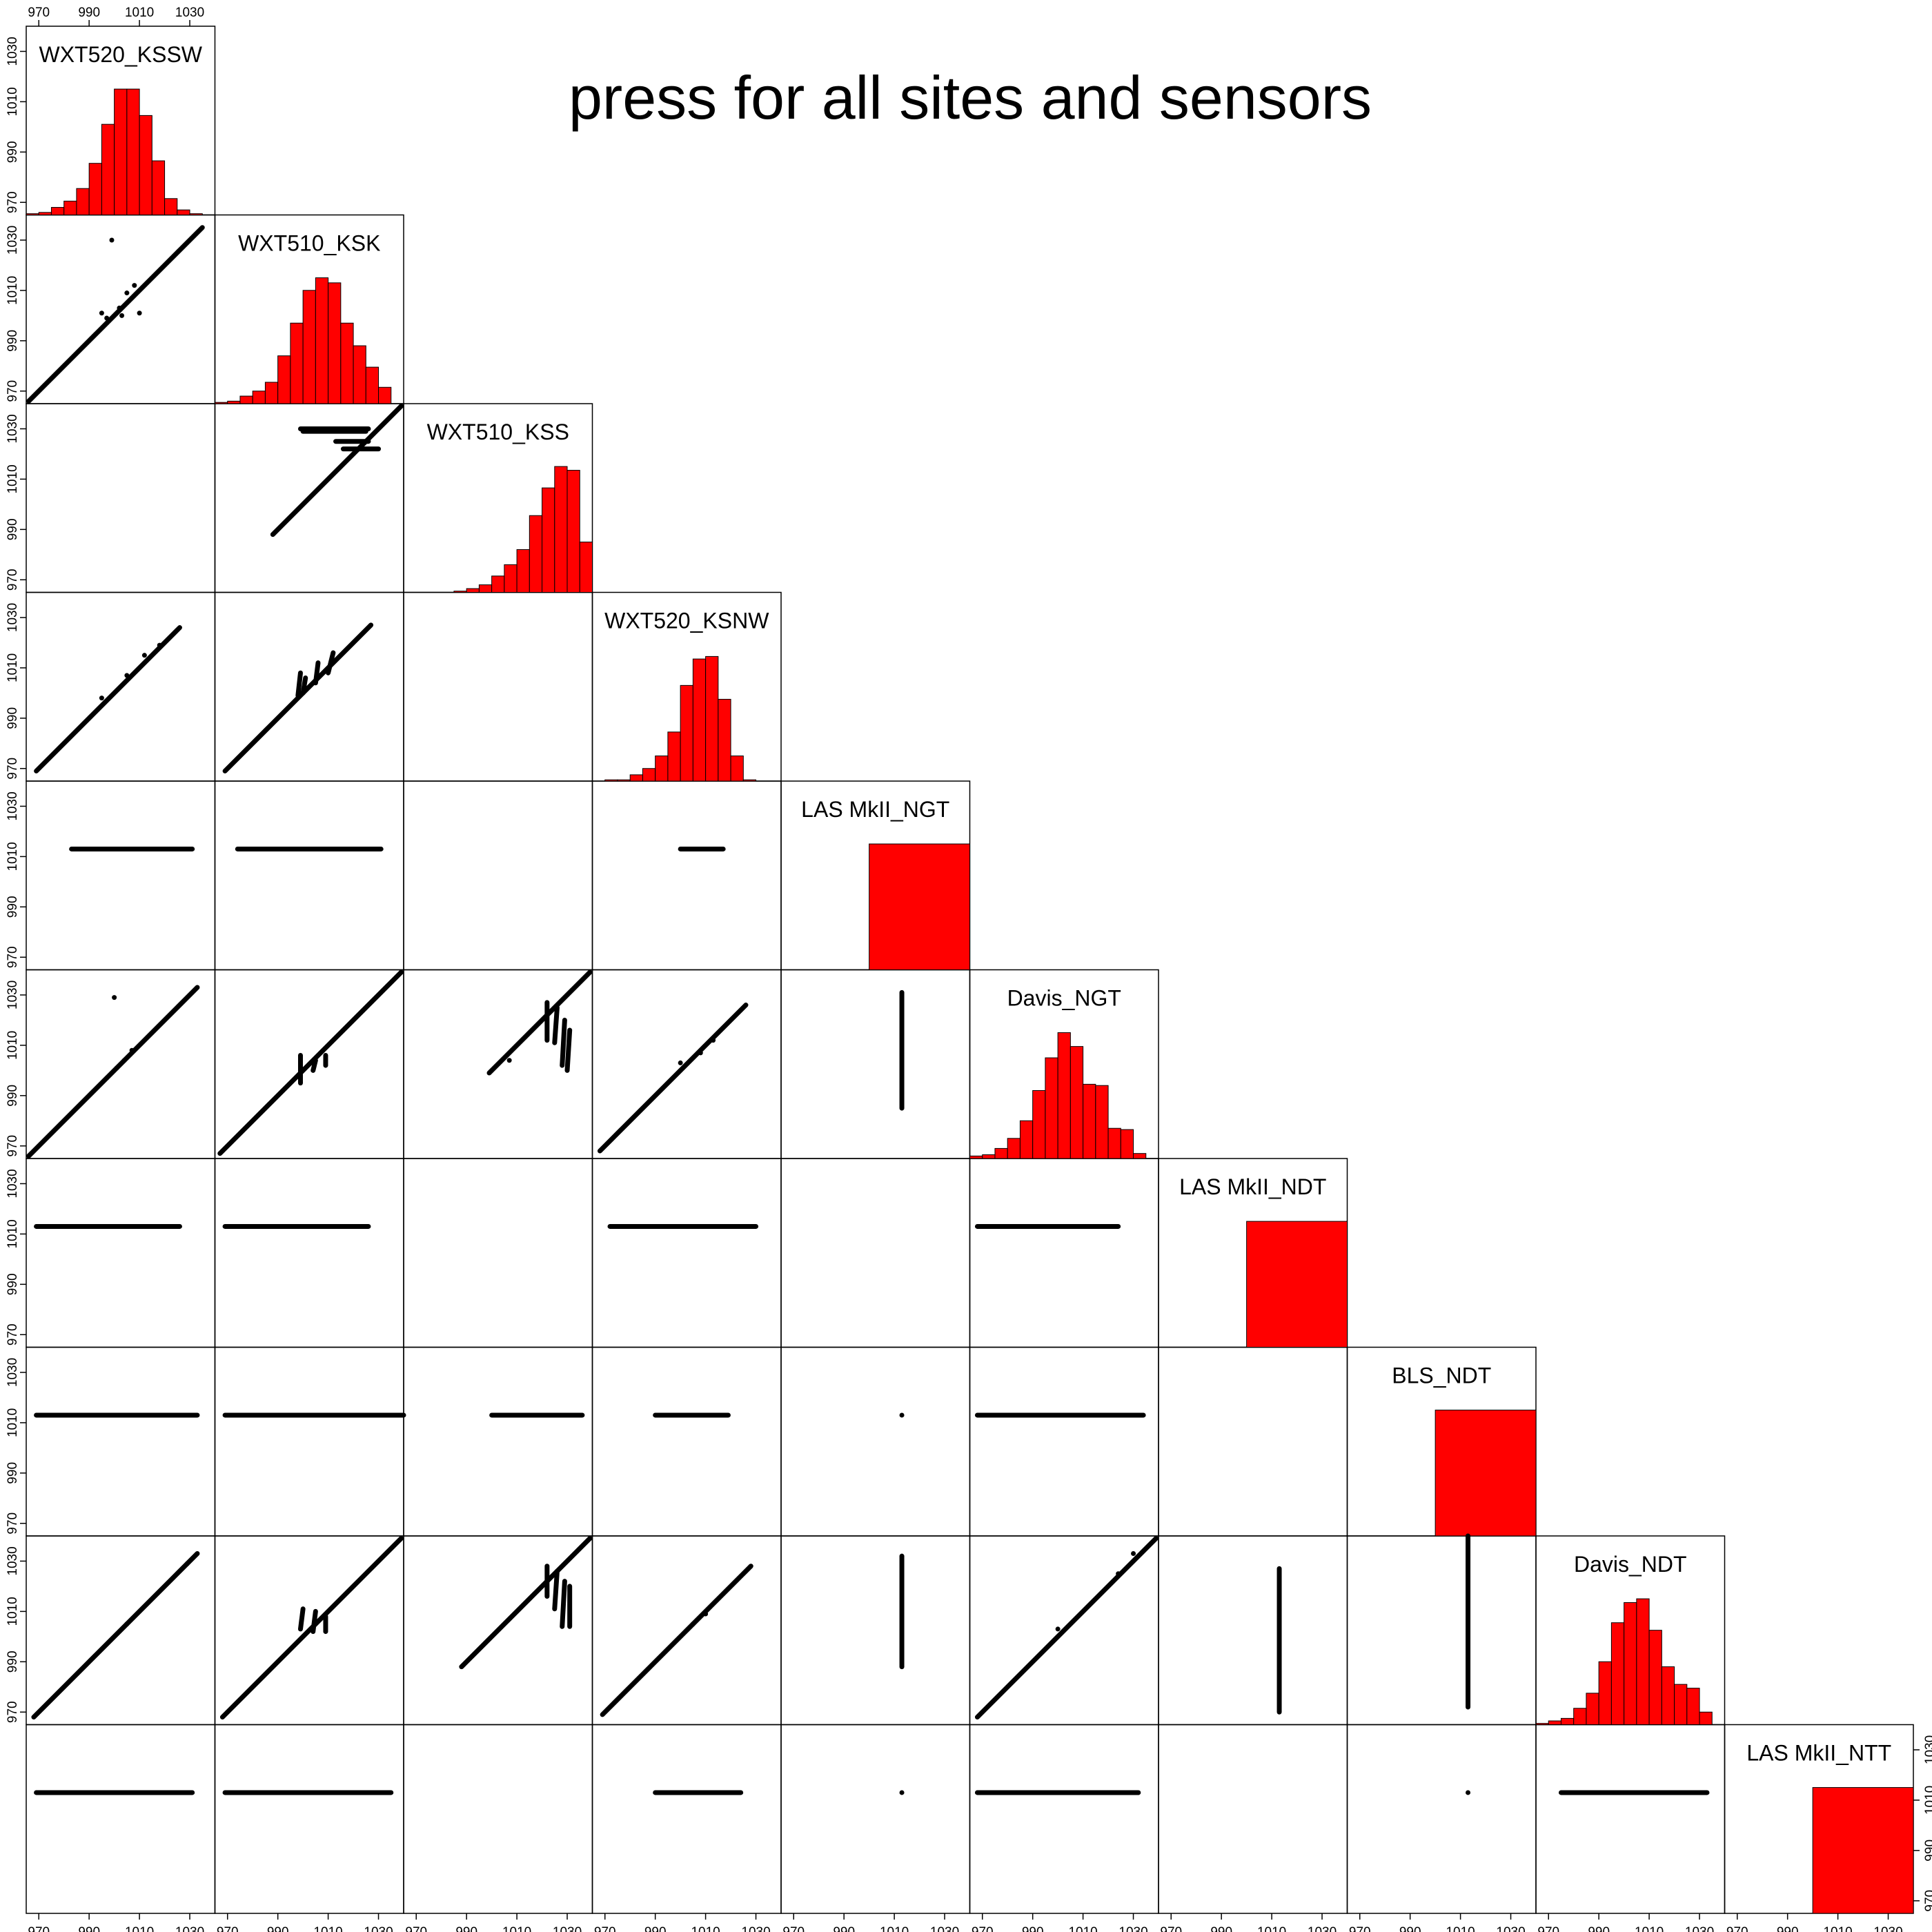 This screenshot has width=1932, height=1932. I want to click on top-tick-label: 1010, so click(139, 13).